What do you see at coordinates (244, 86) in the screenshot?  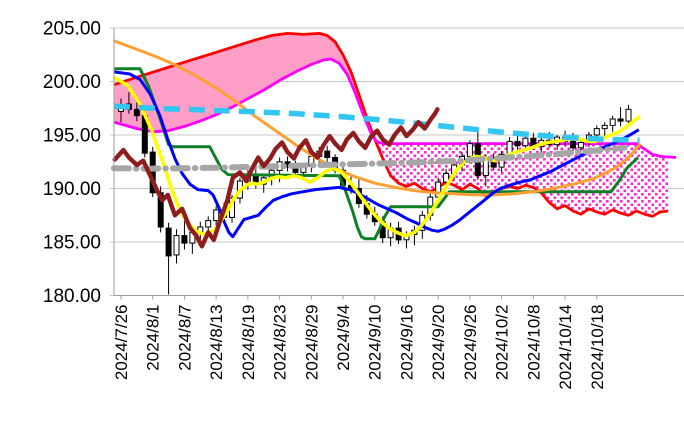 I see `bull-cloud-area` at bounding box center [244, 86].